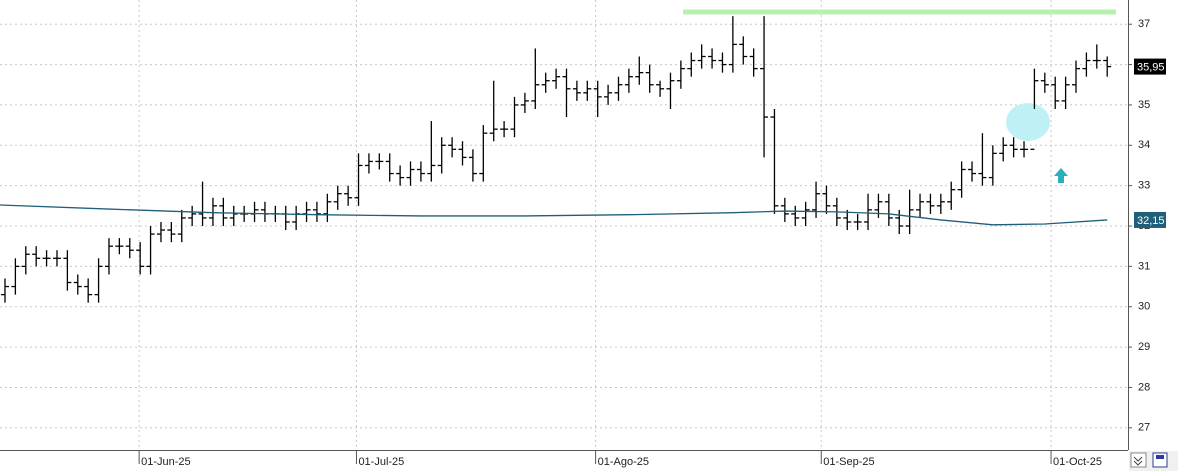 The width and height of the screenshot is (1178, 471). What do you see at coordinates (381, 462) in the screenshot?
I see `x-tick-label: 01-Jul-25` at bounding box center [381, 462].